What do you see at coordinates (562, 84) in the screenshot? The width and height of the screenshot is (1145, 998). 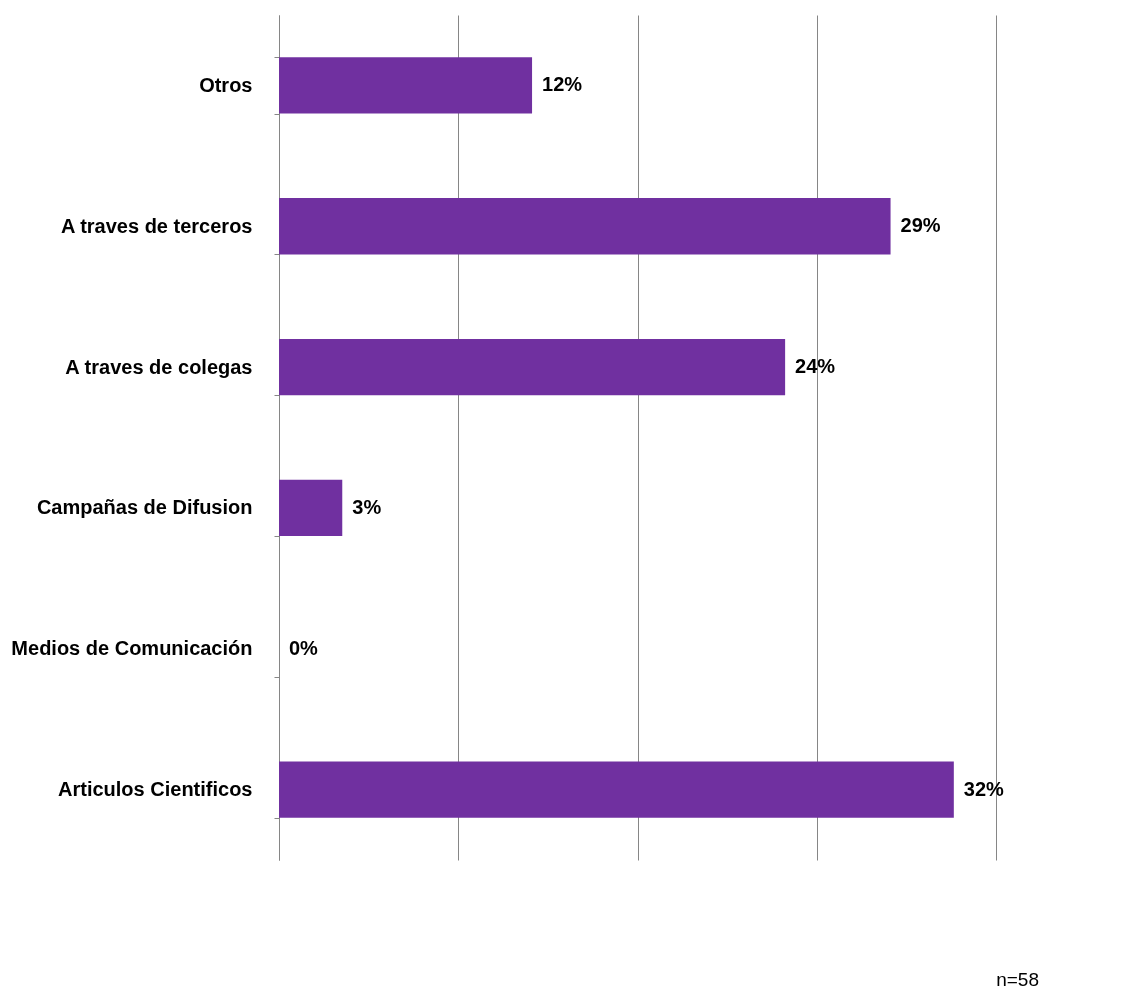 I see `data-label: 12%` at bounding box center [562, 84].